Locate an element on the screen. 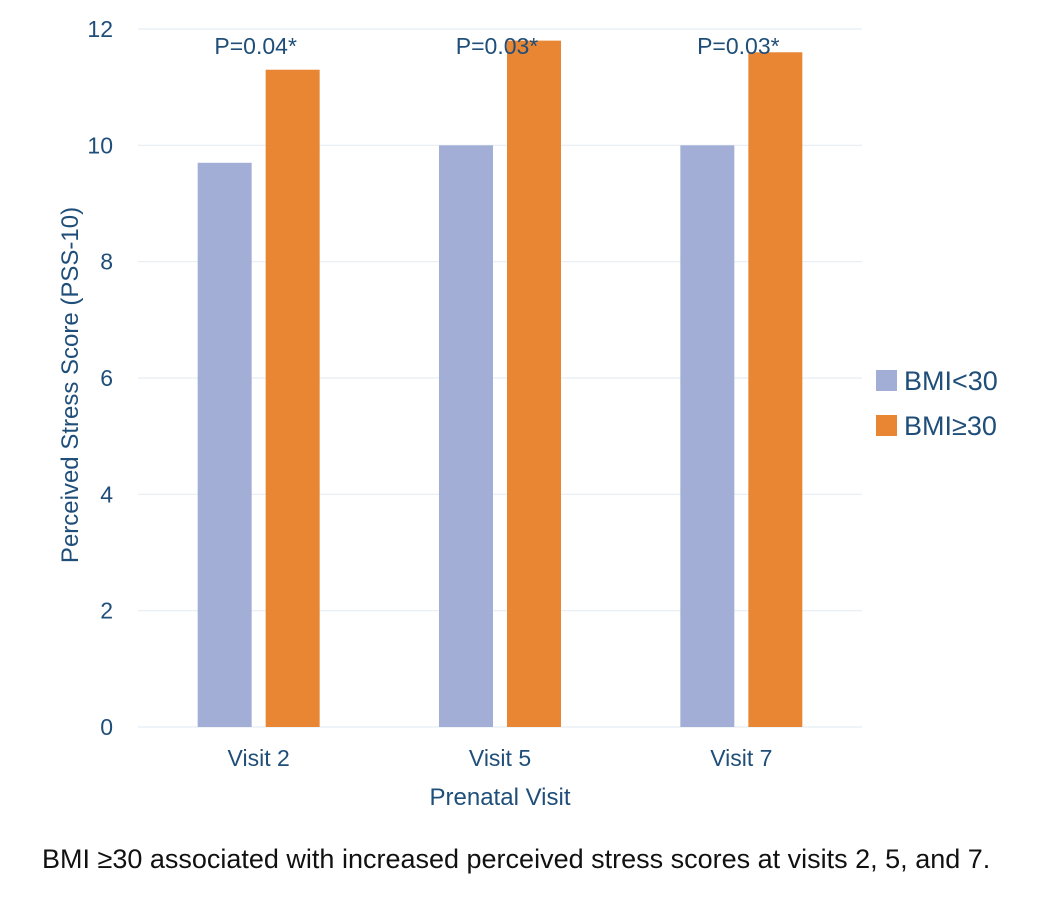 The width and height of the screenshot is (1042, 916). x-axis-ticks: Visit 2 Visit 5 Visit 7 is located at coordinates (500, 758).